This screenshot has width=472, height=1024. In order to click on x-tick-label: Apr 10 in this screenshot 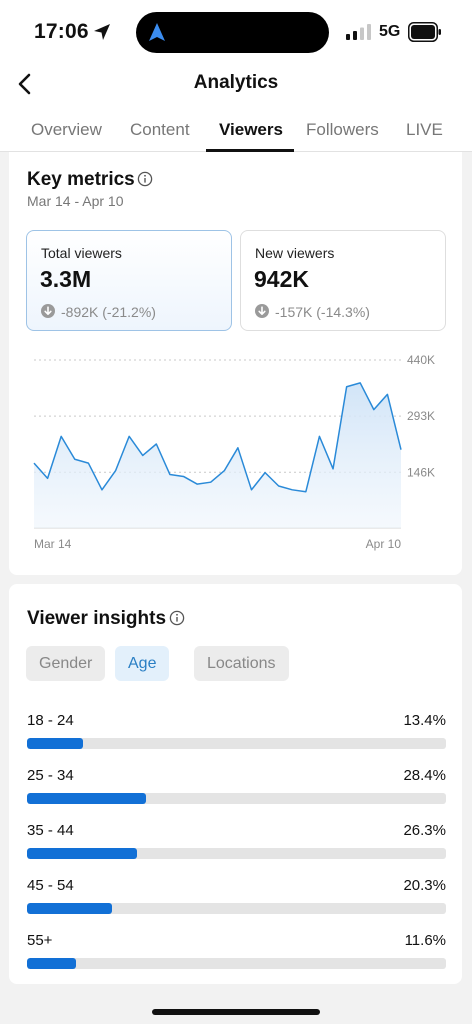, I will do `click(384, 544)`.